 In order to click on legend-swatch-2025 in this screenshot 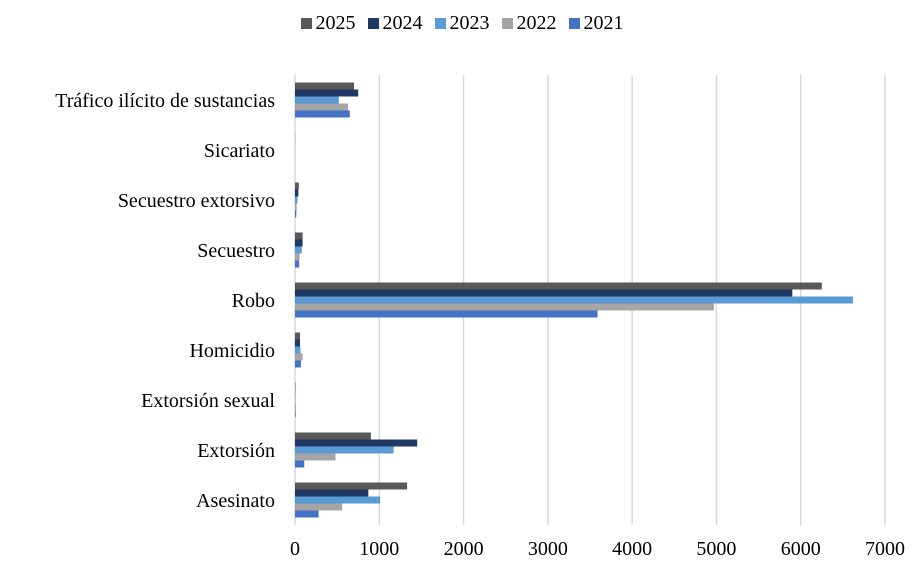, I will do `click(306, 23)`.